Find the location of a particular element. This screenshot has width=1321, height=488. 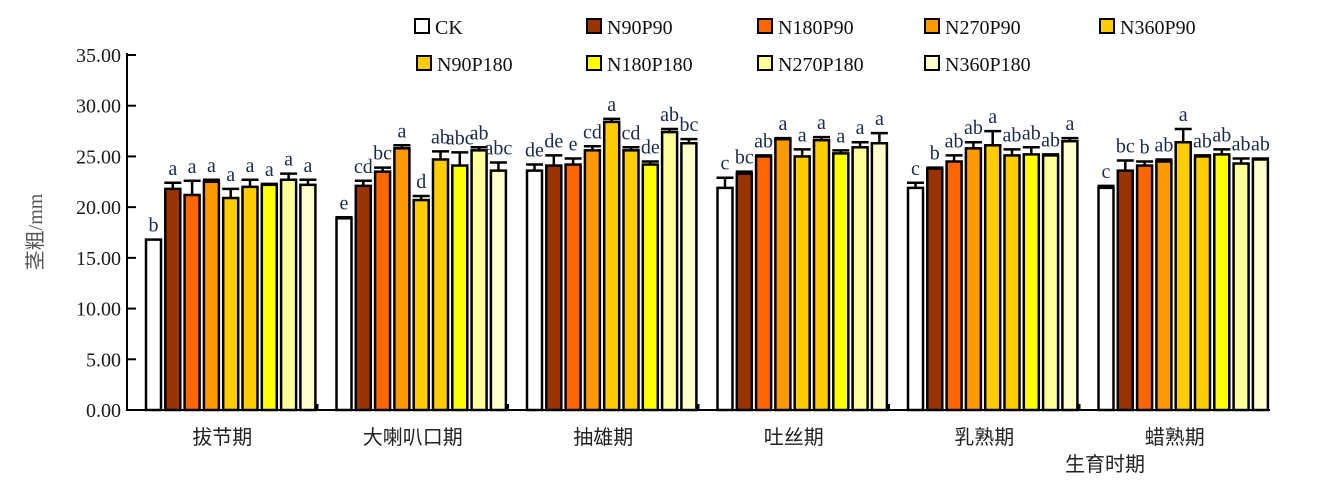

legend-label: N90P180 is located at coordinates (475, 65).